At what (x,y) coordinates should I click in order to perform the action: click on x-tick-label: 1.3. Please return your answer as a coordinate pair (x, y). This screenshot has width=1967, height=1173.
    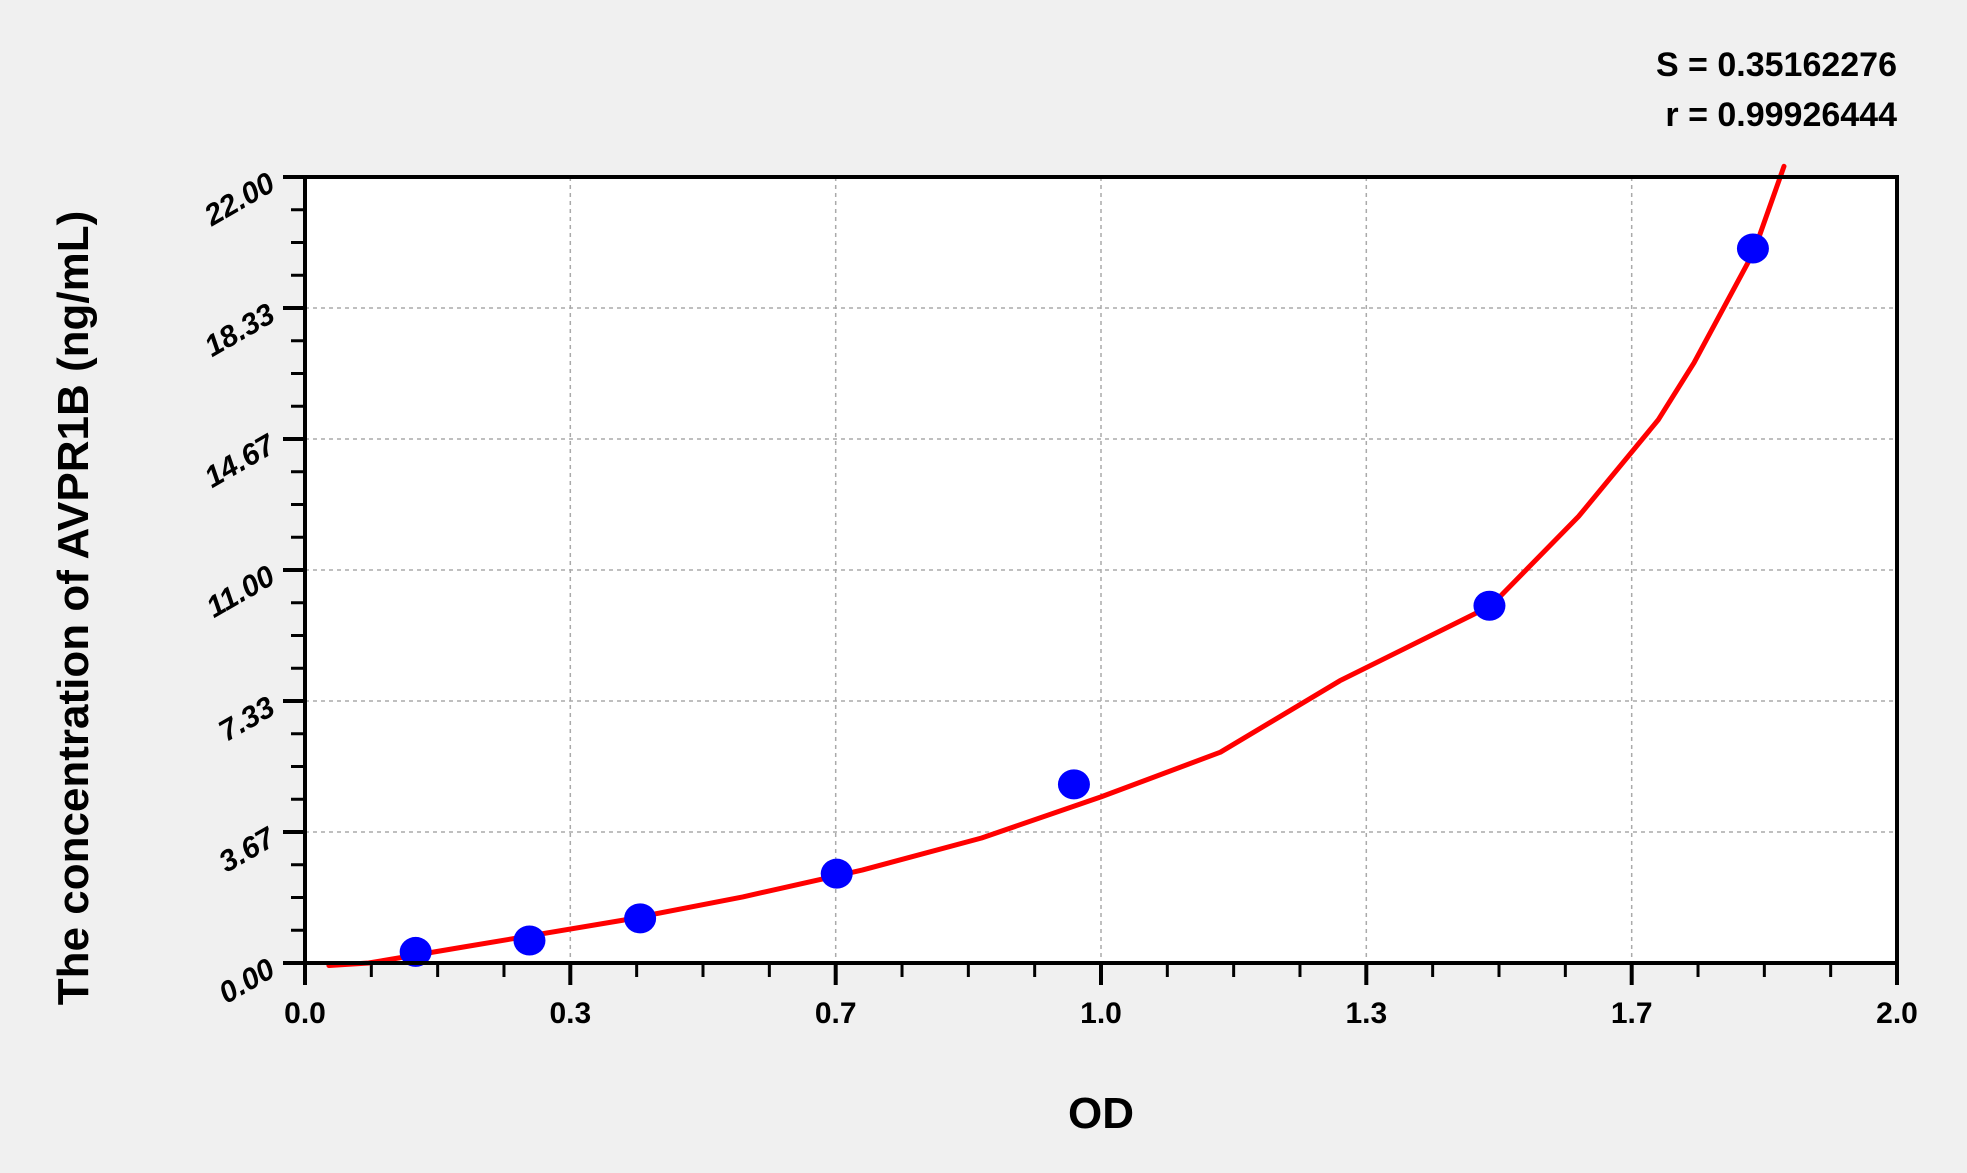
    Looking at the image, I should click on (1366, 1013).